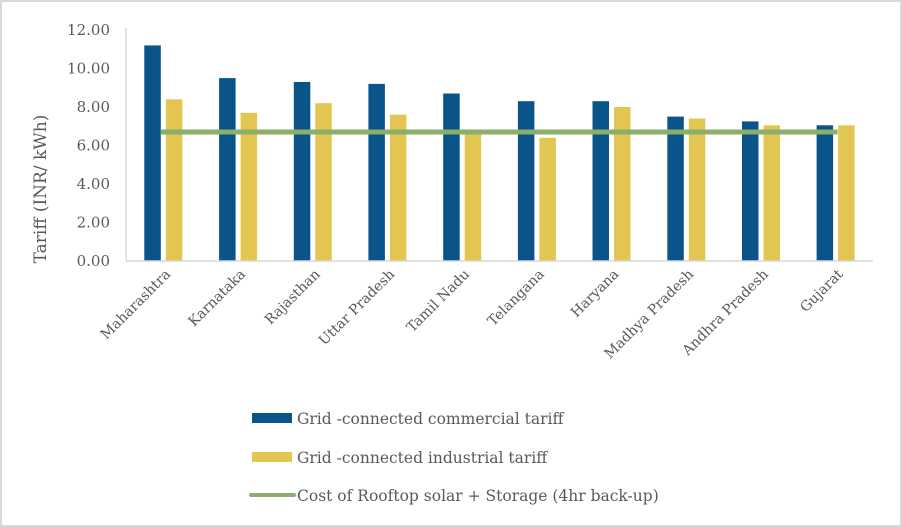 Image resolution: width=902 pixels, height=527 pixels. What do you see at coordinates (431, 419) in the screenshot?
I see `legend-label: Grid -connected commercial tariff` at bounding box center [431, 419].